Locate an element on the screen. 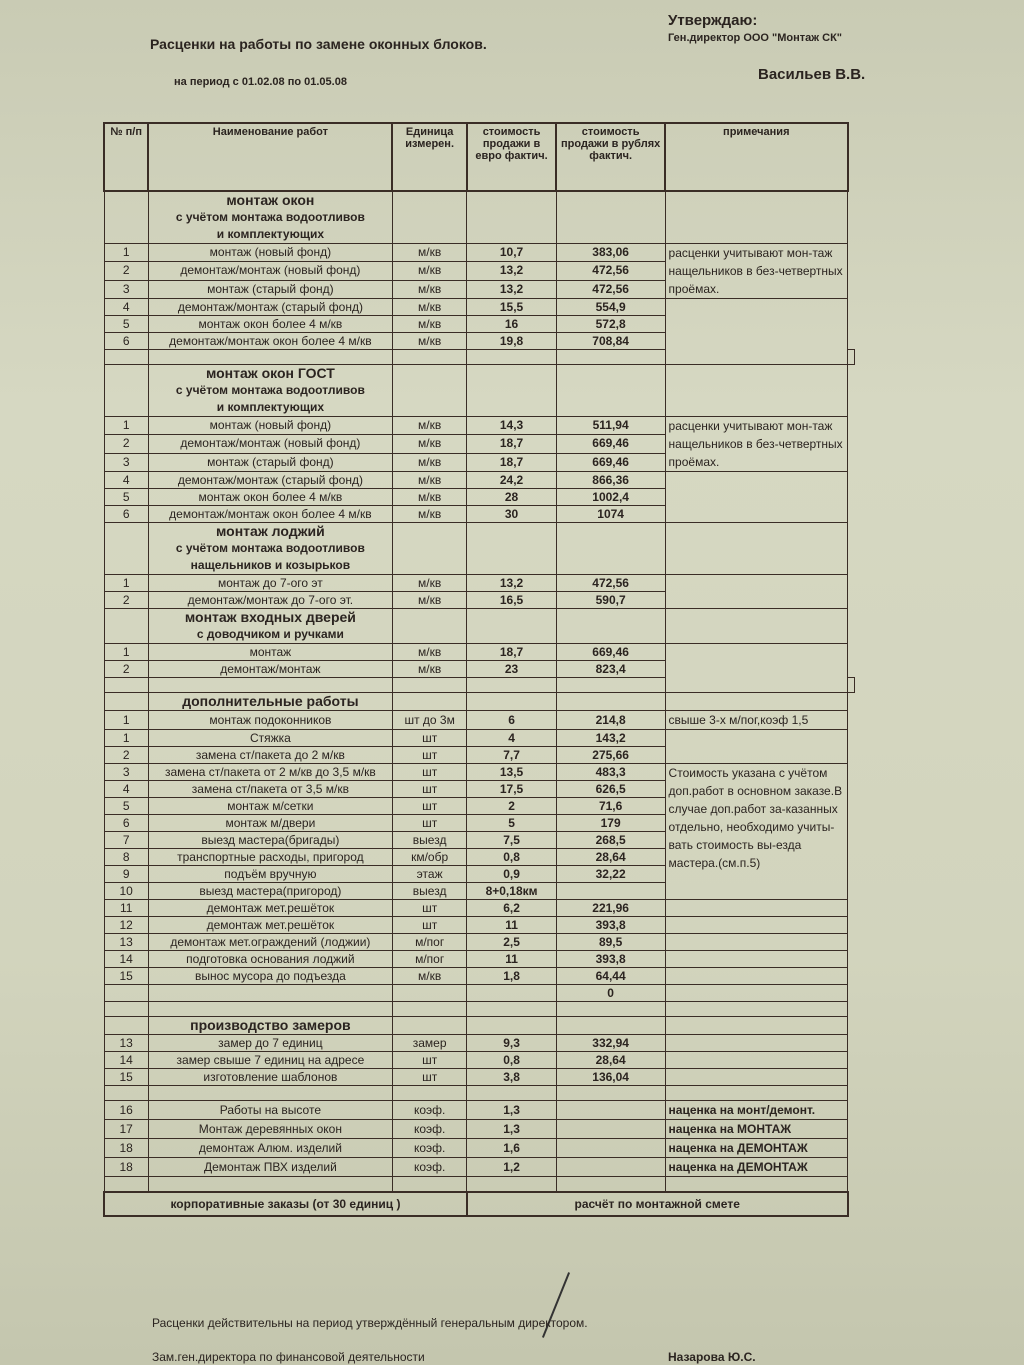 This screenshot has height=1365, width=1024. item-price-rub: 214,8 is located at coordinates (610, 720).